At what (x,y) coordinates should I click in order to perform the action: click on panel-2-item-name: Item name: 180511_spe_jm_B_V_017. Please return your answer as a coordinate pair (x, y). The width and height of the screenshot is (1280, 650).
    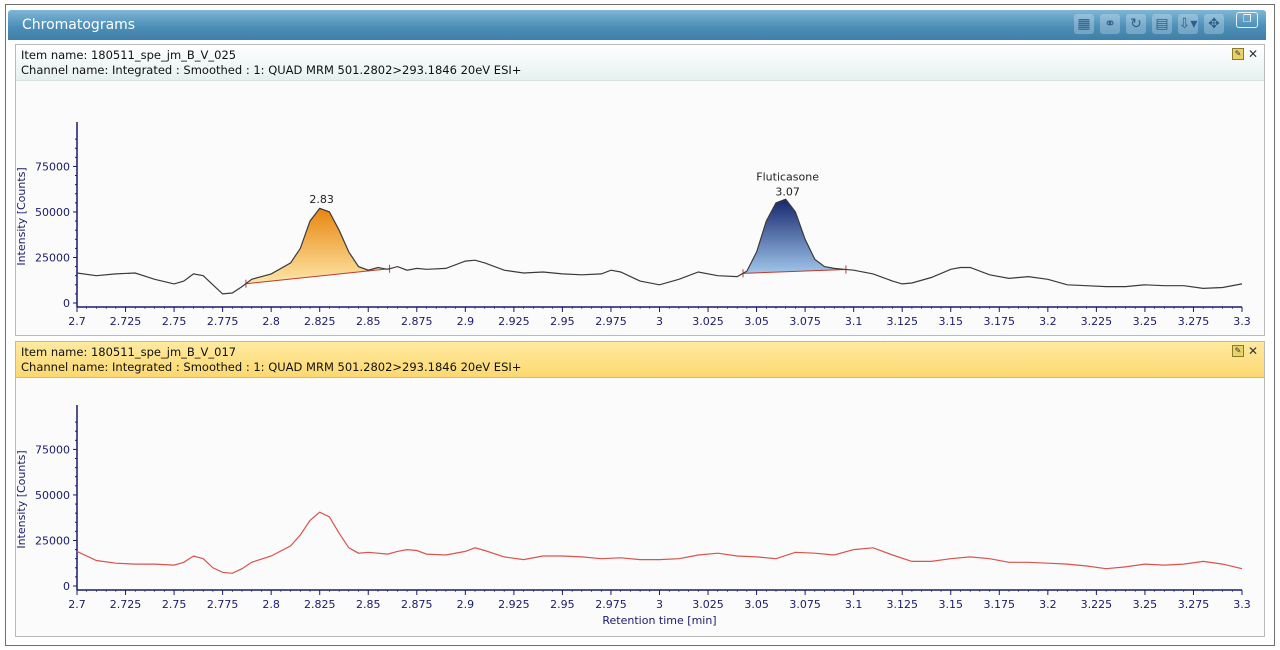
    Looking at the image, I should click on (129, 352).